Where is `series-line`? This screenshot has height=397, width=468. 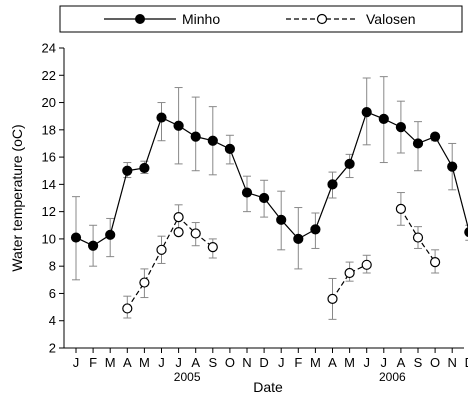 series-line is located at coordinates (349, 282).